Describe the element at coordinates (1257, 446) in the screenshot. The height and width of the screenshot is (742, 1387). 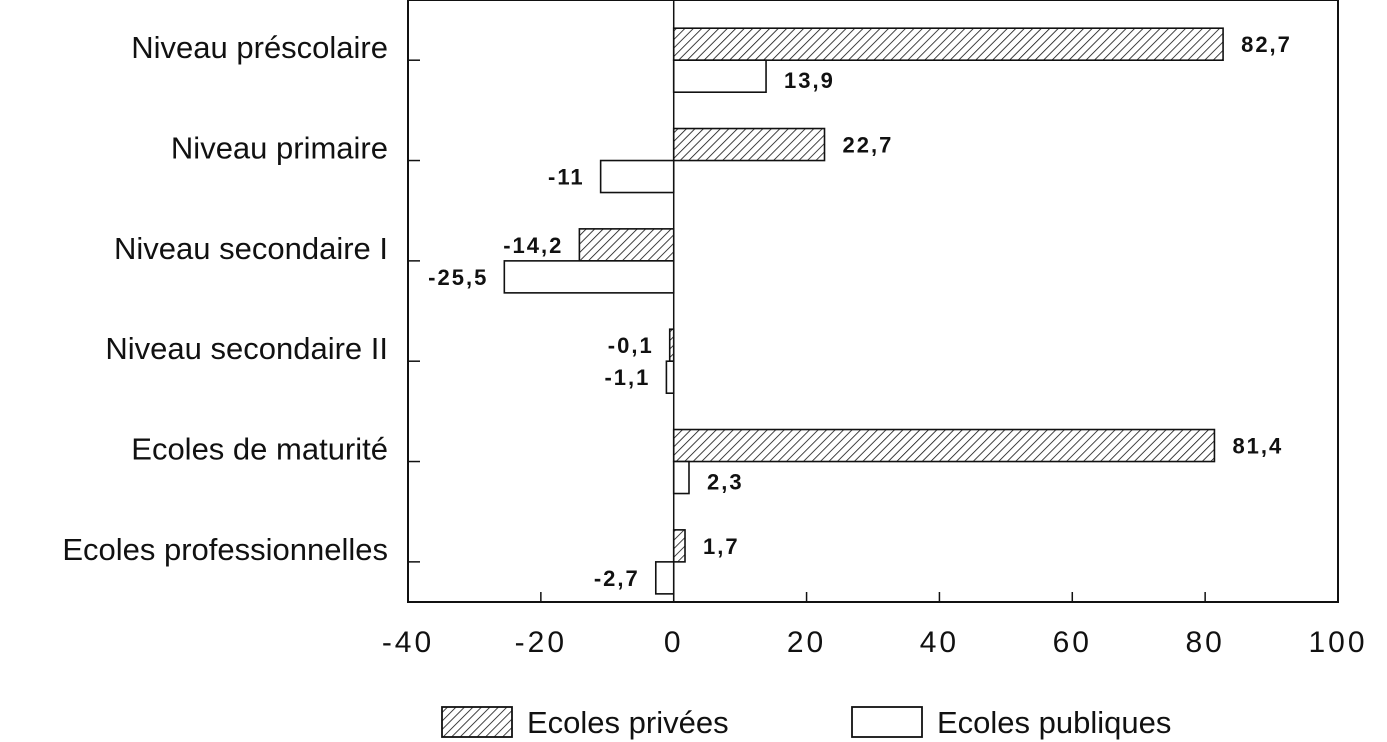
I see `data-label-private: 81,4` at that location.